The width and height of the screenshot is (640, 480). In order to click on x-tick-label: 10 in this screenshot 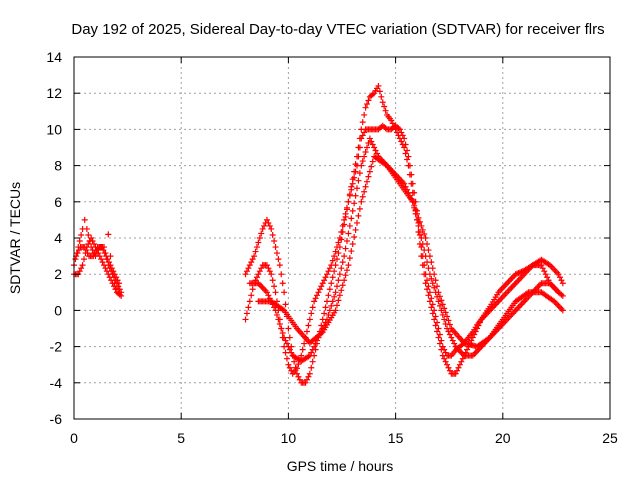, I will do `click(289, 438)`.